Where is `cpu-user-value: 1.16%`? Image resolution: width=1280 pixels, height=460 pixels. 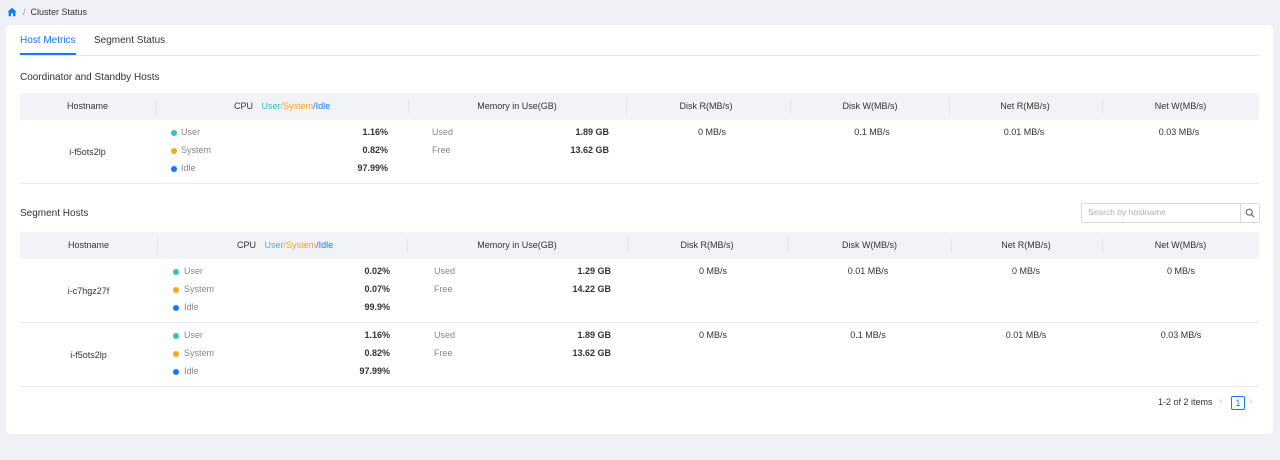 cpu-user-value: 1.16% is located at coordinates (377, 335).